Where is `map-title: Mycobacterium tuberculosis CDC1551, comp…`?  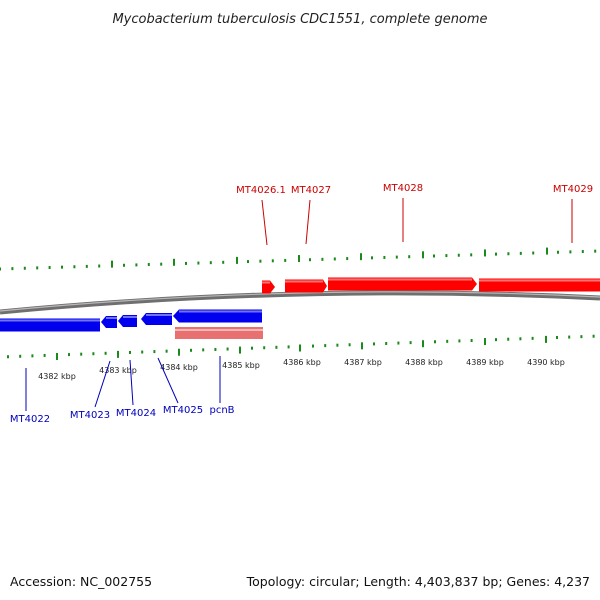
map-title: Mycobacterium tuberculosis CDC1551, comp… is located at coordinates (299, 19).